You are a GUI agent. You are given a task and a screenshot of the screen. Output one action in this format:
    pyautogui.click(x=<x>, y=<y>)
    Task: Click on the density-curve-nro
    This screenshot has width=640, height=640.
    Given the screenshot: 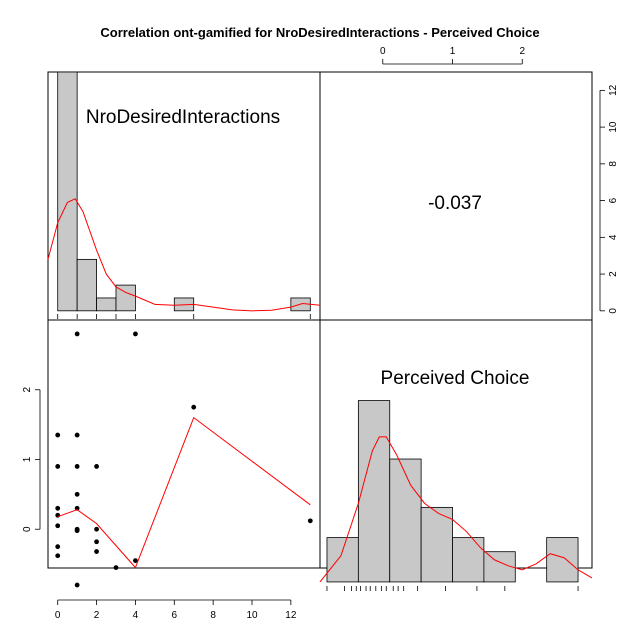 What is the action you would take?
    pyautogui.click(x=184, y=255)
    